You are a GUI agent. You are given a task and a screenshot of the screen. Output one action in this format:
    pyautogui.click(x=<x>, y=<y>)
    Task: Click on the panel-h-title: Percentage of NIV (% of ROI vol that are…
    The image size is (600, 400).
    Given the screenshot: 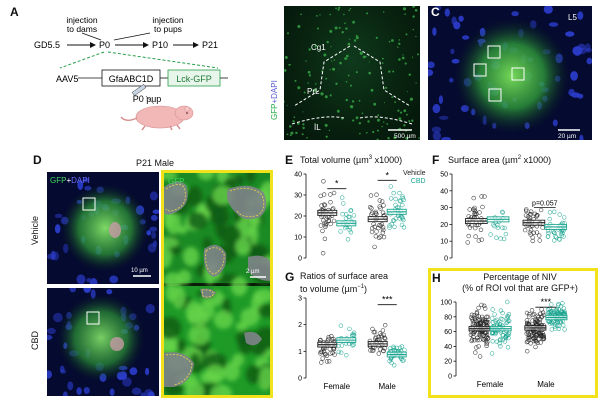 What is the action you would take?
    pyautogui.click(x=520, y=282)
    